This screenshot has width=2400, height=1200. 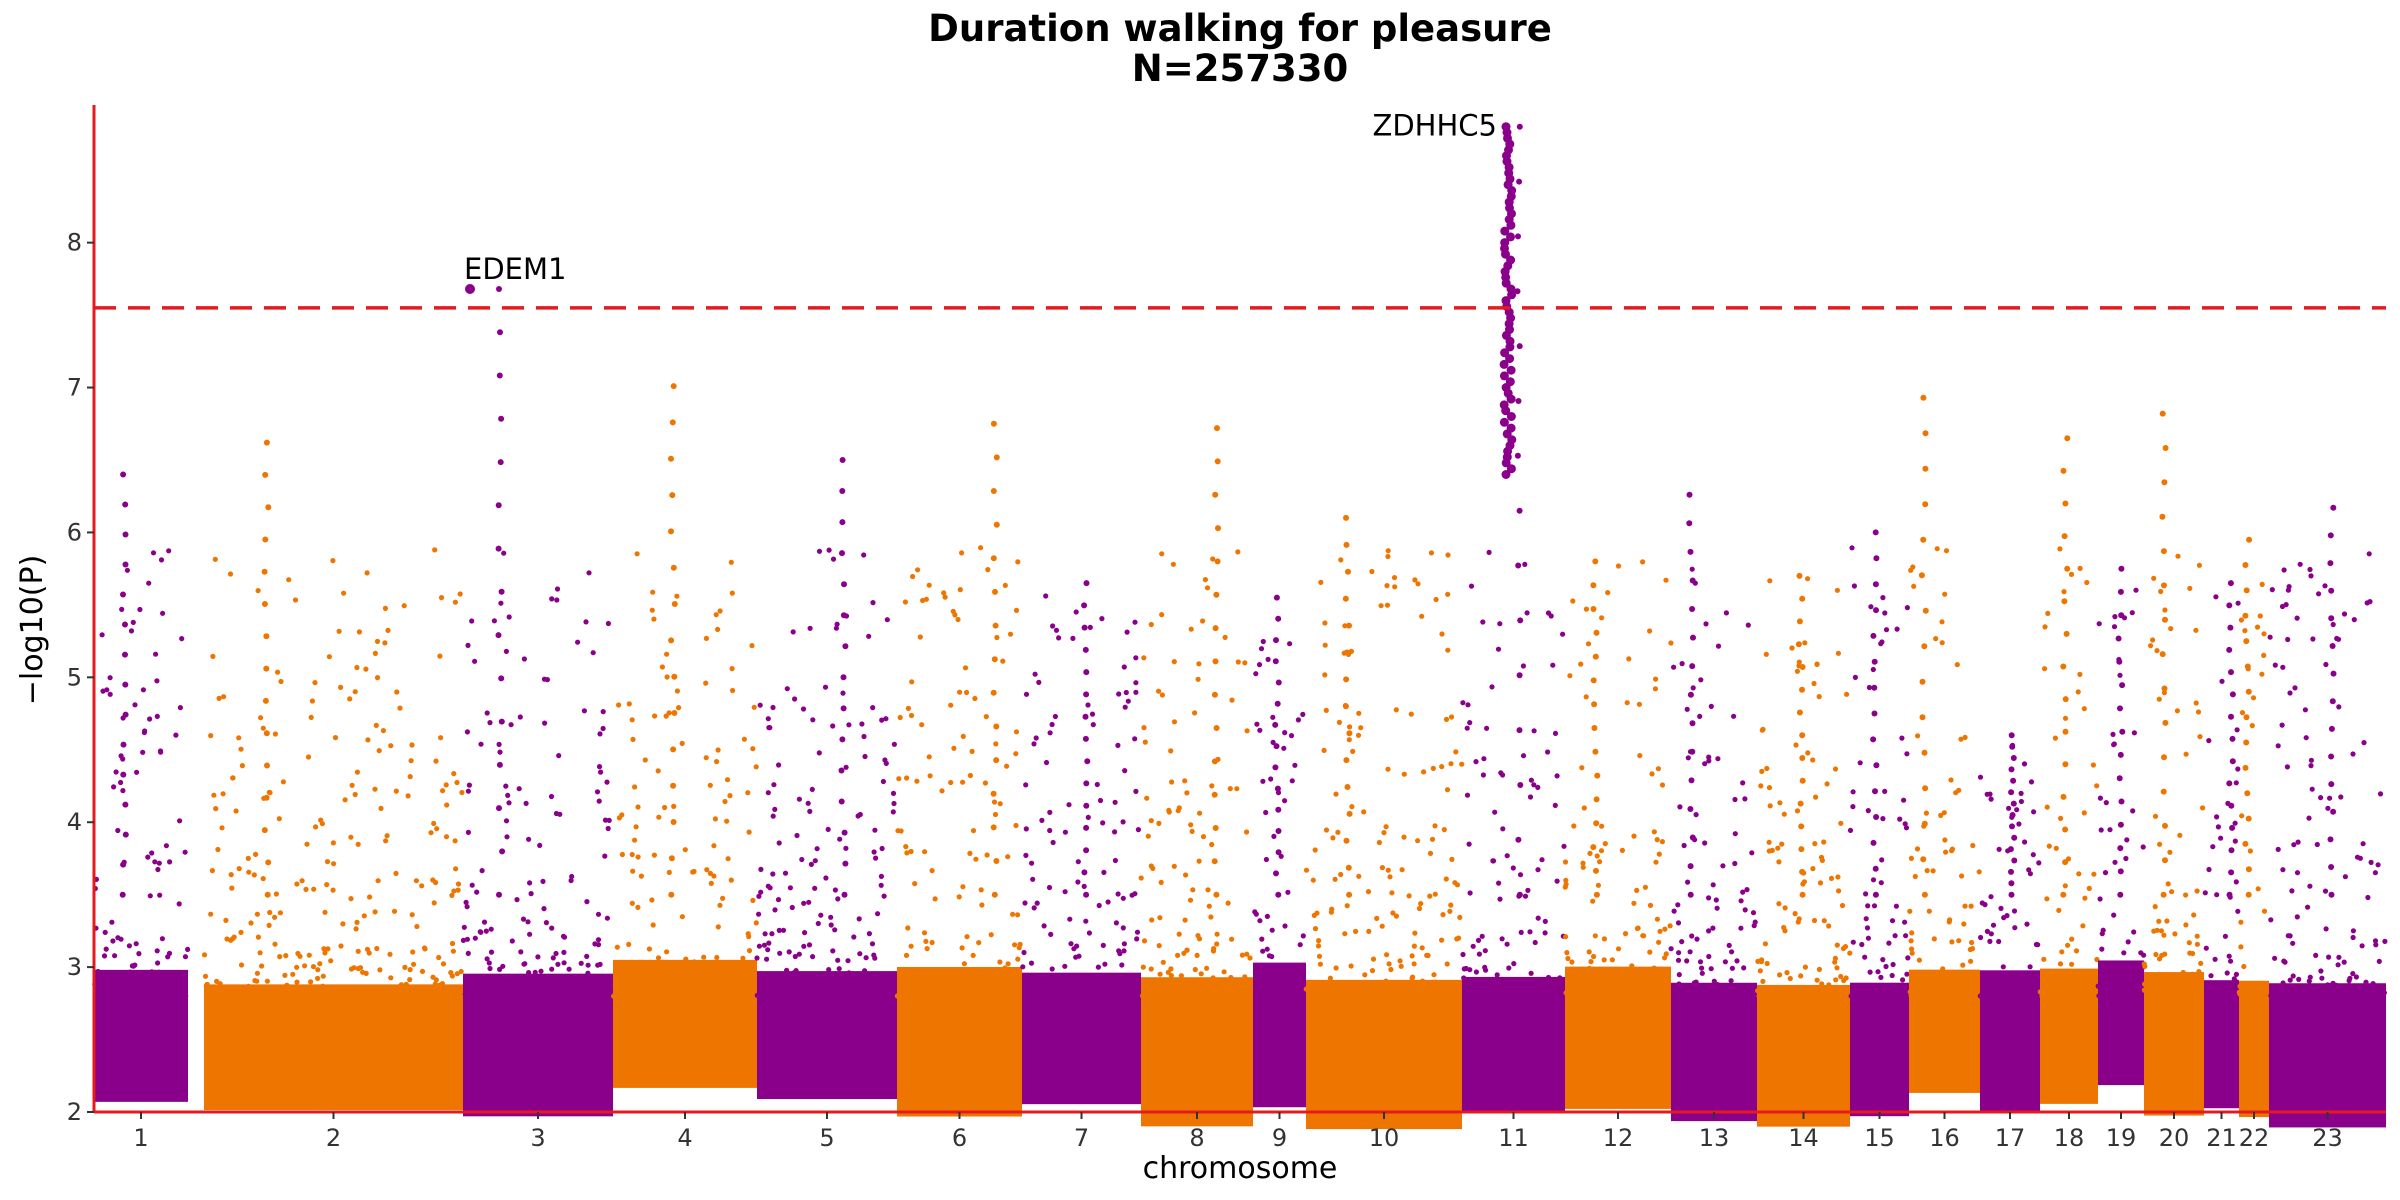 I want to click on chromosome-9-points, so click(x=1280, y=851).